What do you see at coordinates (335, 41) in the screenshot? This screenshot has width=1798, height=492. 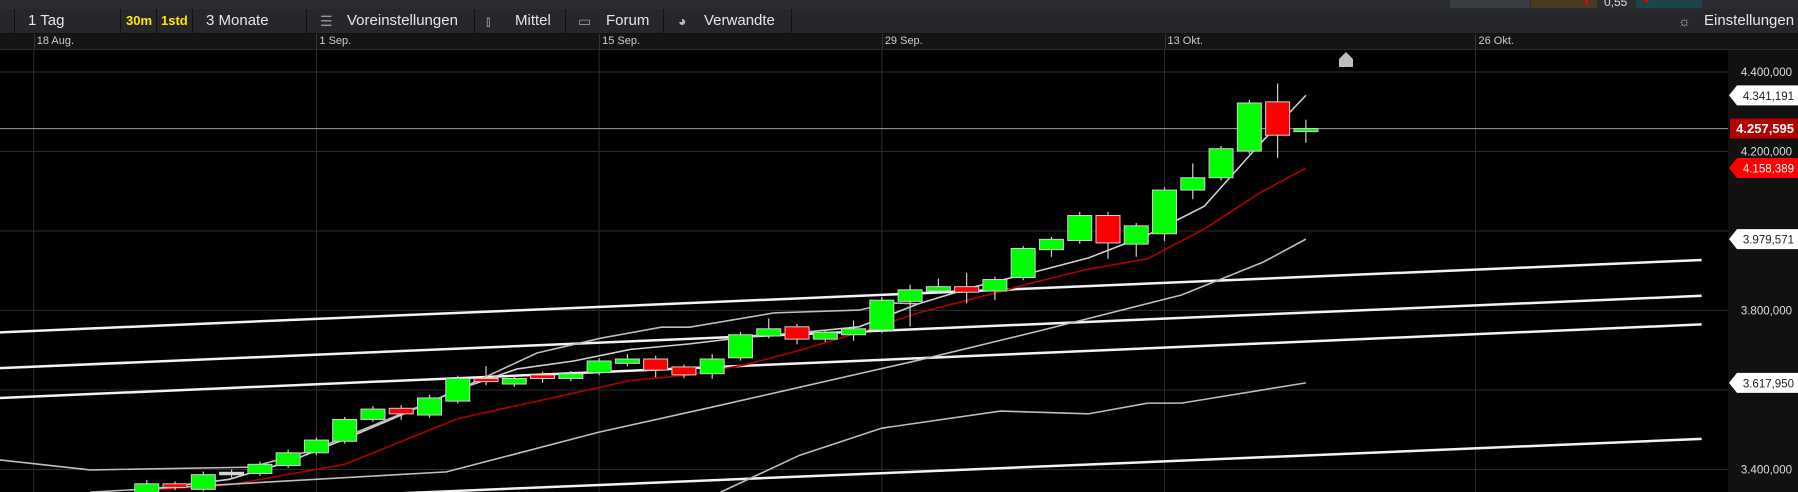 I see `date-tick-label: 1 Sep.` at bounding box center [335, 41].